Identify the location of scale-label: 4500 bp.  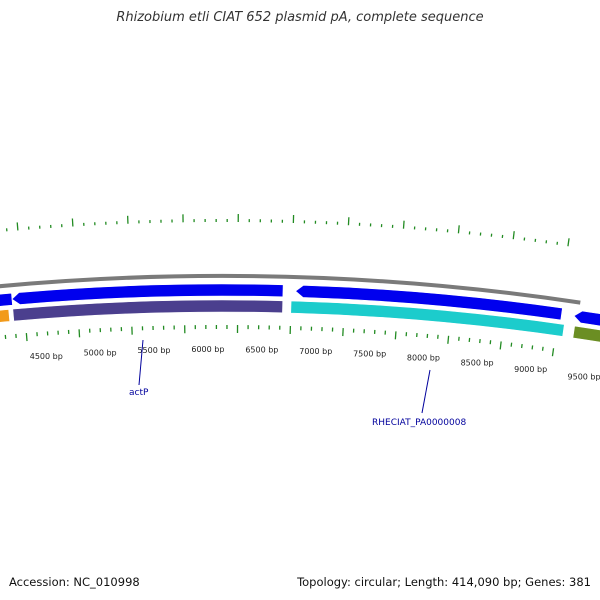
(46, 356).